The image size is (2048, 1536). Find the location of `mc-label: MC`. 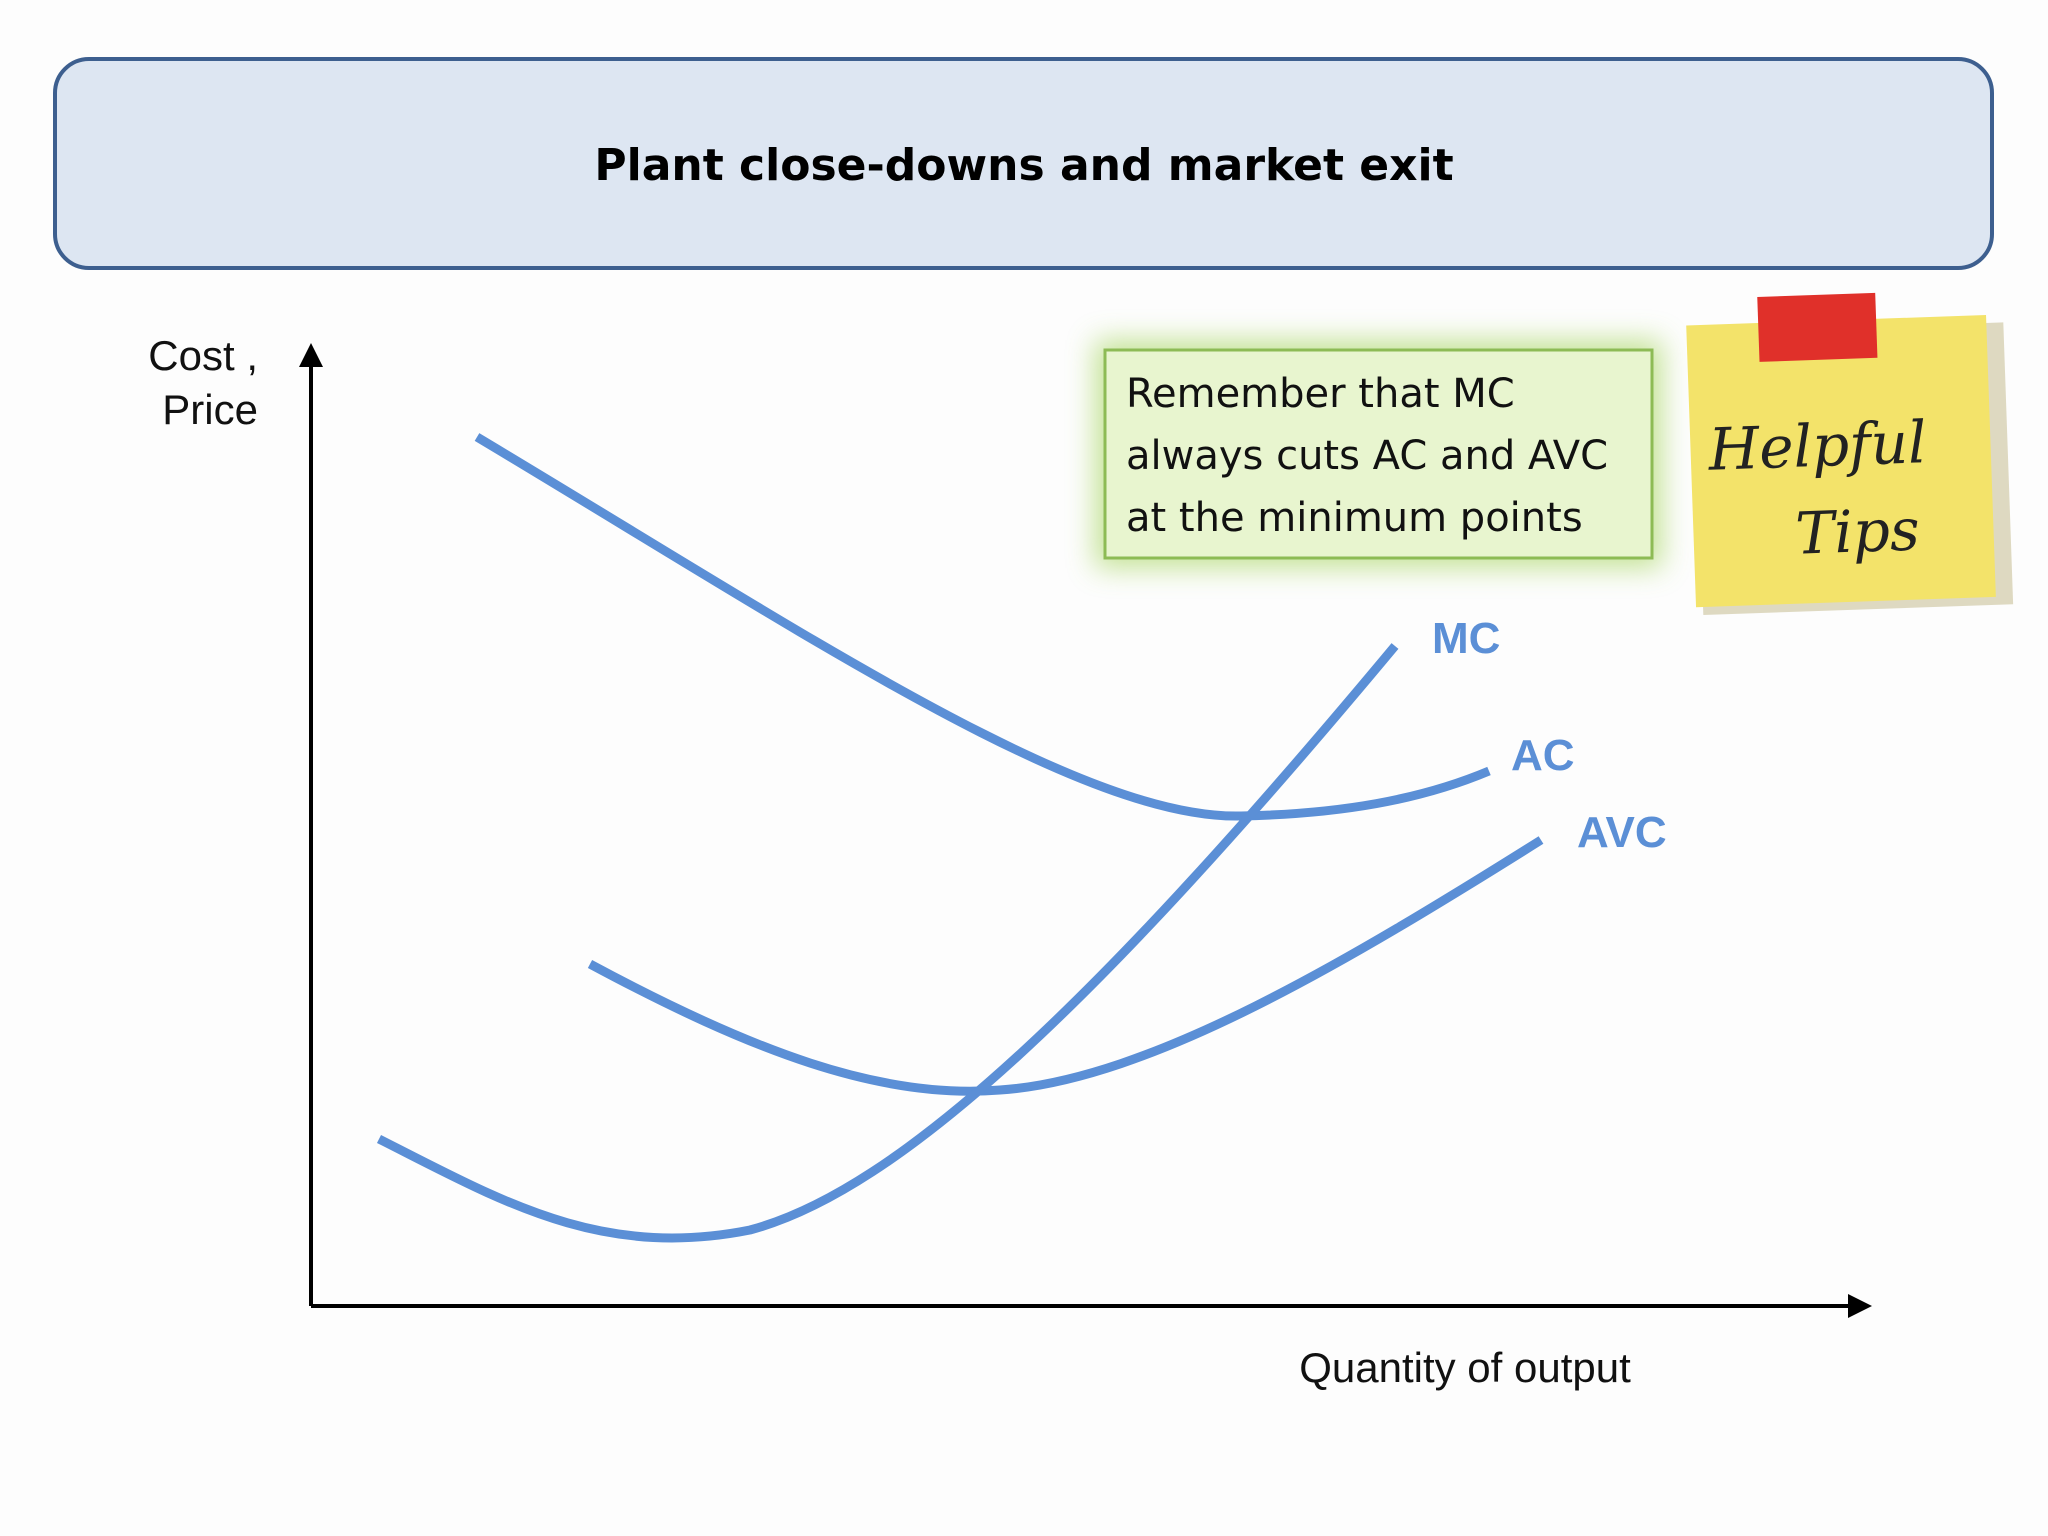

mc-label: MC is located at coordinates (1466, 638).